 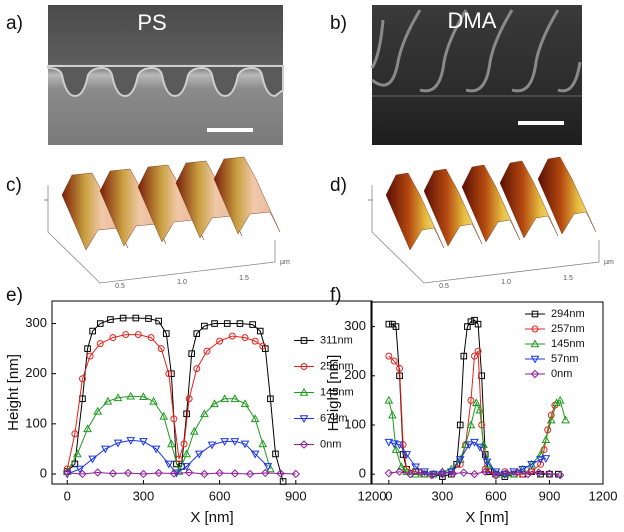 I want to click on panel-label: d), so click(x=338, y=185).